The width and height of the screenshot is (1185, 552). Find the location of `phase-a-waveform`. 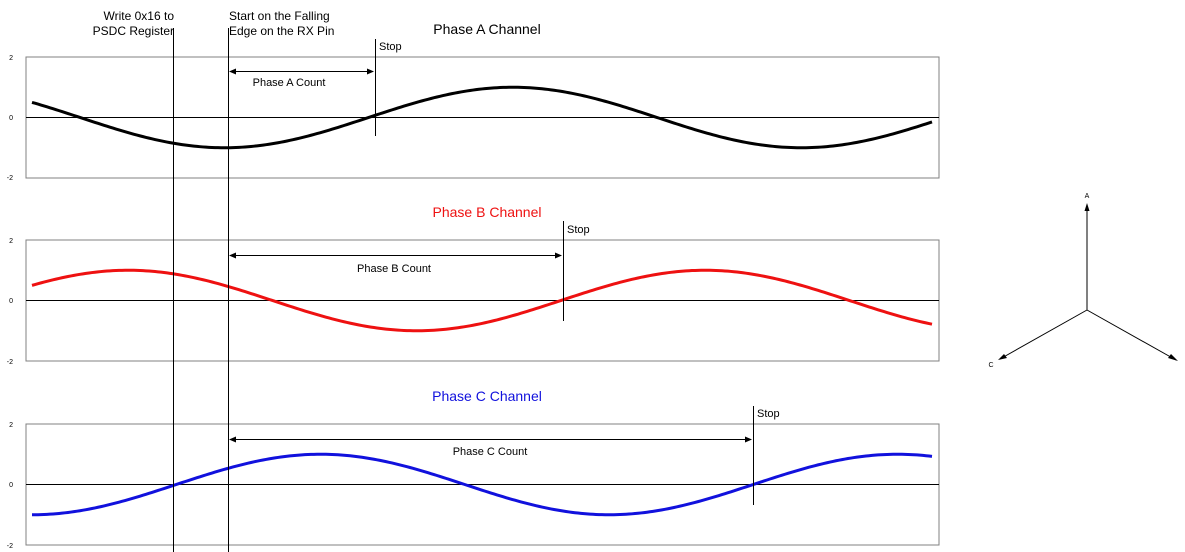

phase-a-waveform is located at coordinates (482, 117).